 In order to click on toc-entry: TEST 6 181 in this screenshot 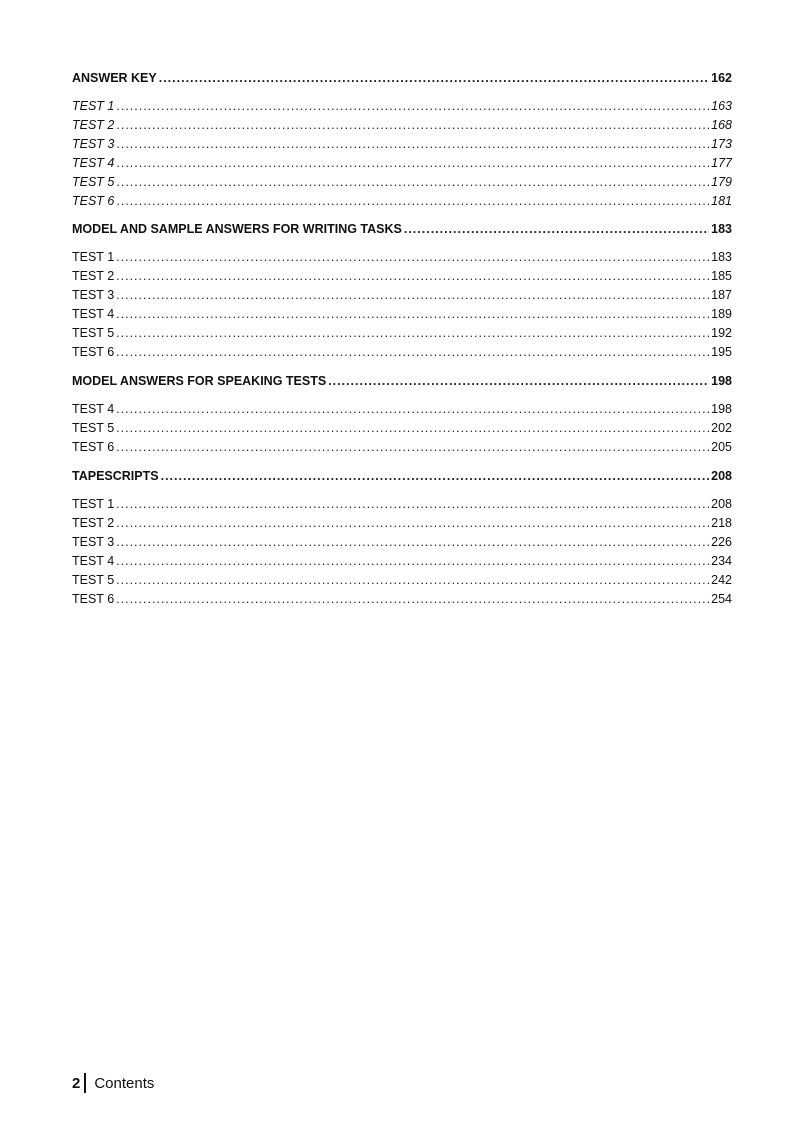, I will do `click(402, 201)`.